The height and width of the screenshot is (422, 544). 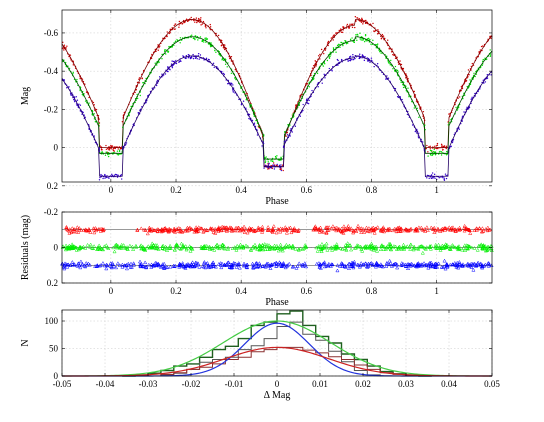 What do you see at coordinates (242, 190) in the screenshot?
I see `lc-xtick-label: 0.4` at bounding box center [242, 190].